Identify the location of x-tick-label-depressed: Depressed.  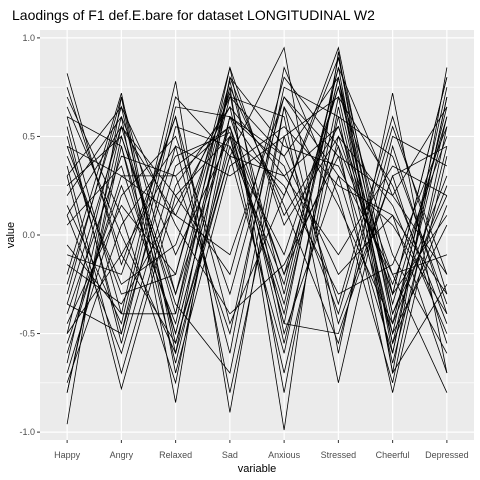
(447, 455).